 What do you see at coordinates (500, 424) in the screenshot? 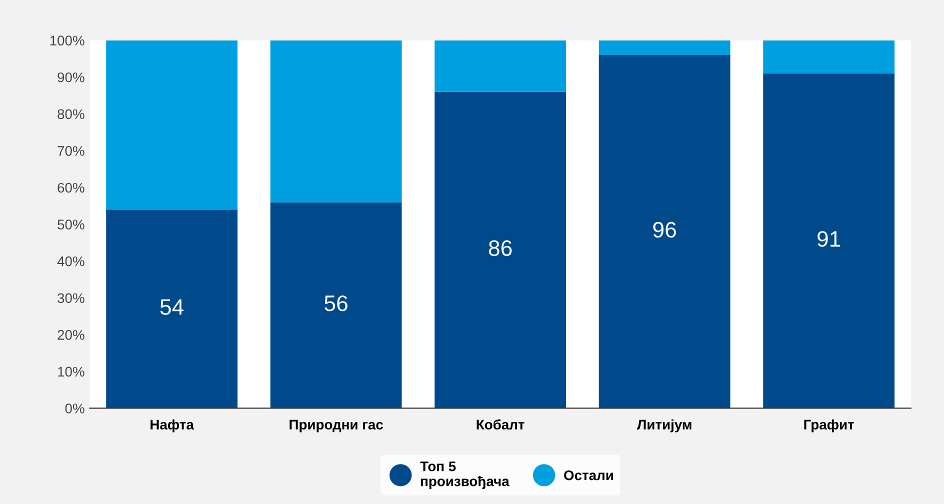
I see `x-tick-label: Кобалт` at bounding box center [500, 424].